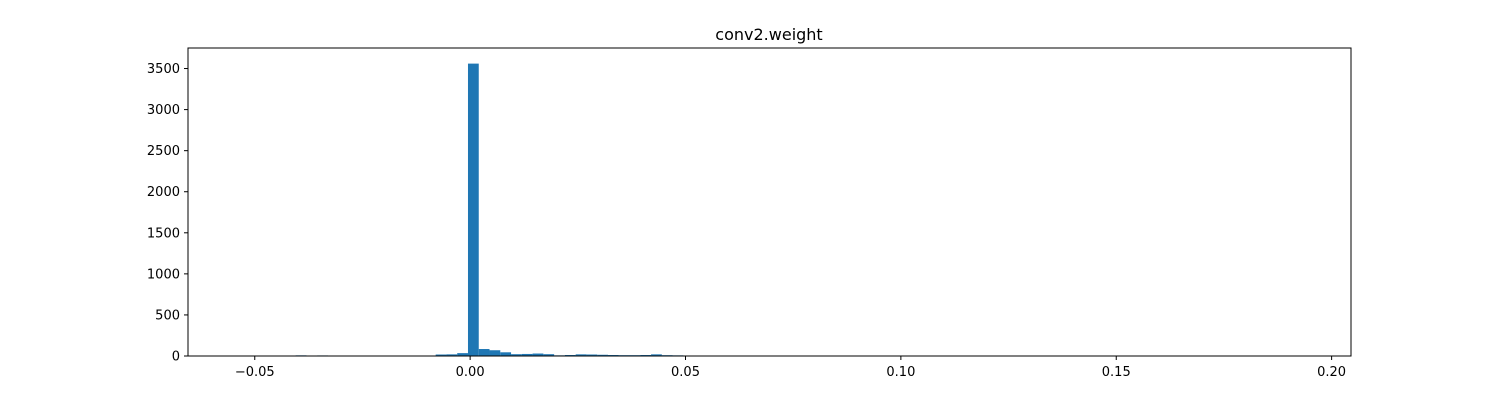 This screenshot has height=404, width=1500. Describe the element at coordinates (1331, 372) in the screenshot. I see `x-tick-label: 0.20` at that location.